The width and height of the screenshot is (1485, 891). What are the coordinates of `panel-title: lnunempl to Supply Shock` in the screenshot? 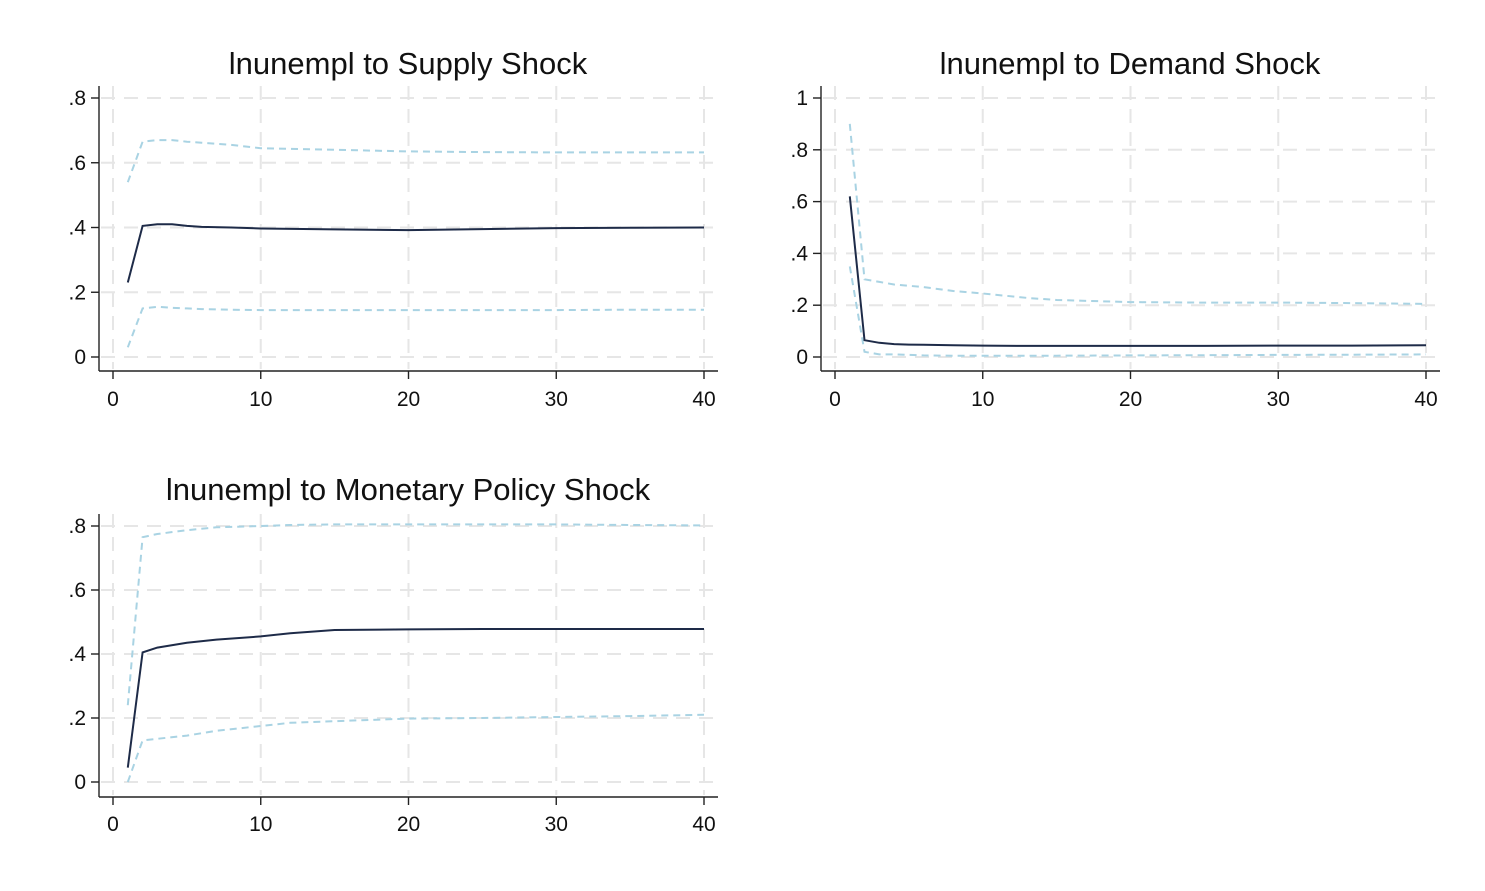 It's located at (408, 63).